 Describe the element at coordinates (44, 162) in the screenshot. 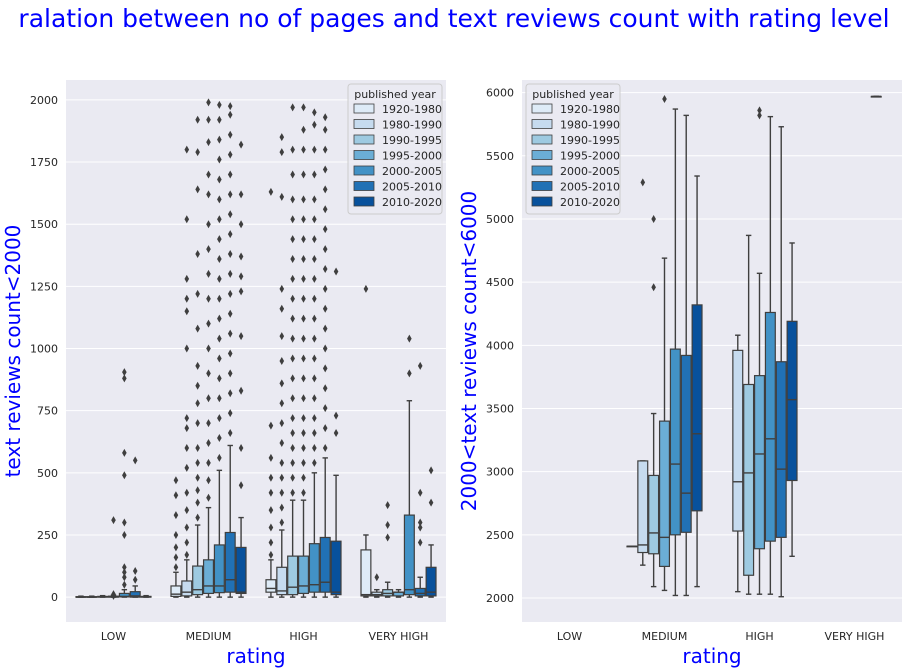

I see `y-tick-label: 1750` at that location.